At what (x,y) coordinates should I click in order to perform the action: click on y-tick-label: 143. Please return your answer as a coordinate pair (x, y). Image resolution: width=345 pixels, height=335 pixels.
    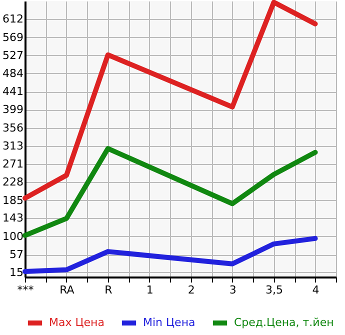
    Looking at the image, I should click on (13, 218).